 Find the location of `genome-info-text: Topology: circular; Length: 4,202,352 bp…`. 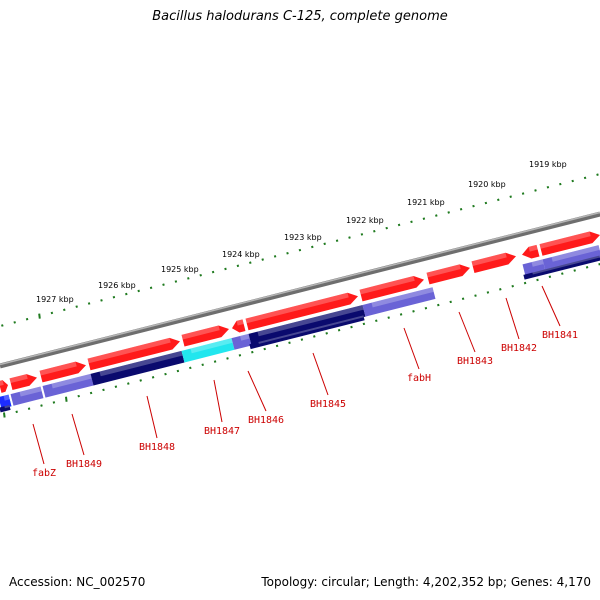

genome-info-text: Topology: circular; Length: 4,202,352 bp… is located at coordinates (426, 582).